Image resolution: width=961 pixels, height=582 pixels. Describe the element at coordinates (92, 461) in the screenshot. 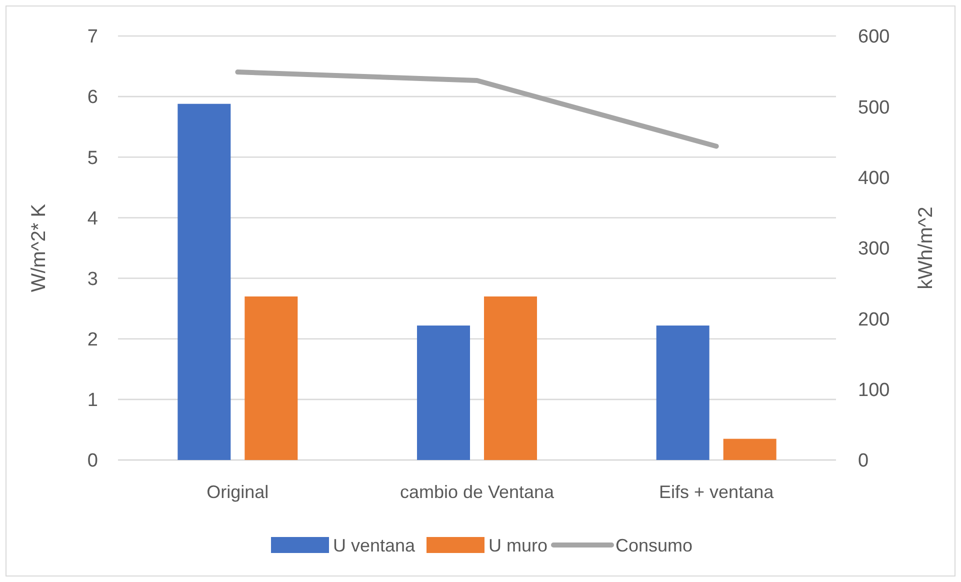

I see `y-tick-label: 0` at that location.